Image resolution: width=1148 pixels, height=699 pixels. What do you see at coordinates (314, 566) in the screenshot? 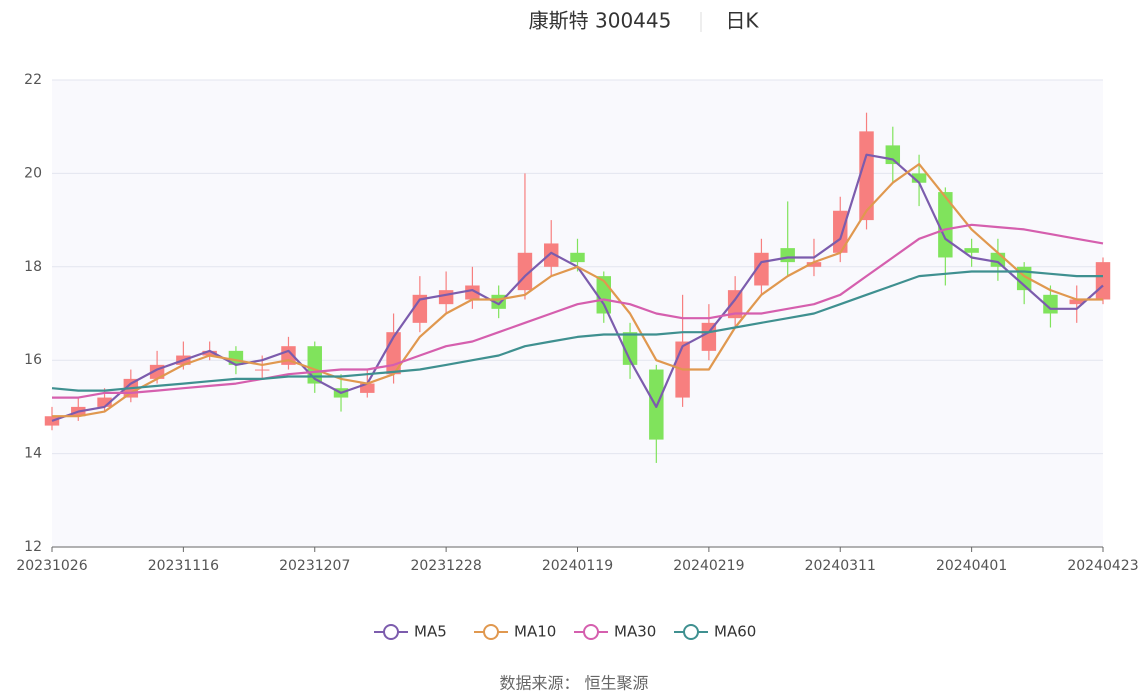
I see `x-tick-label: 20231207` at bounding box center [314, 566].